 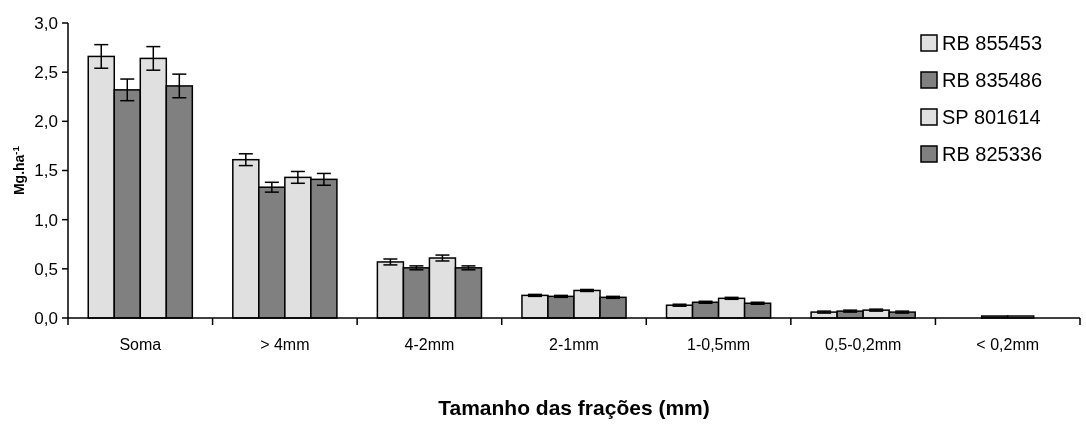 I want to click on legend-label: RB 855453, so click(x=992, y=43).